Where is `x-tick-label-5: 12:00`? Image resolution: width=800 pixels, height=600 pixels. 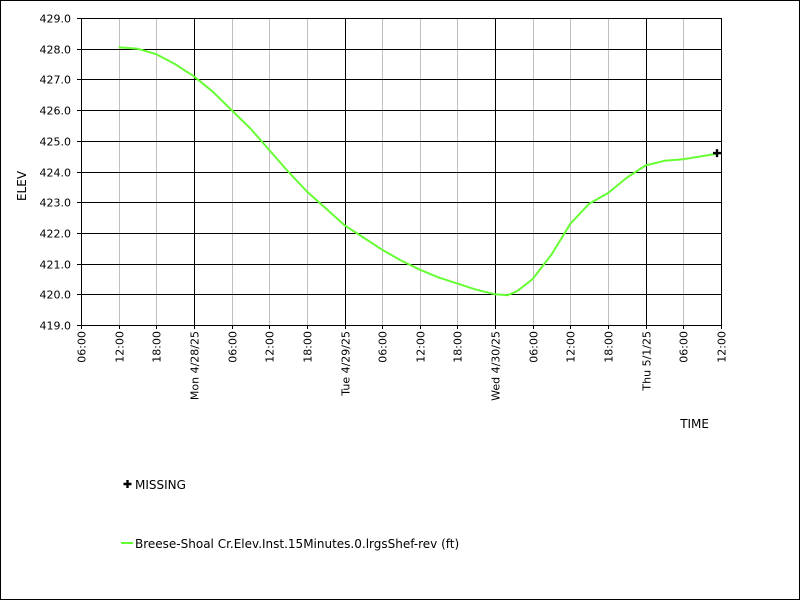
x-tick-label-5: 12:00 is located at coordinates (270, 347).